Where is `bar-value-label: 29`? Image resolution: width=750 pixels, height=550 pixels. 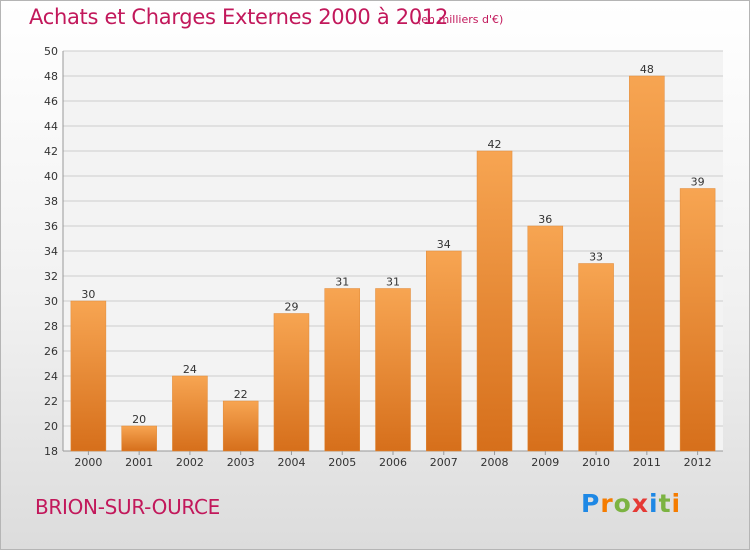
bar-value-label: 29 is located at coordinates (291, 307).